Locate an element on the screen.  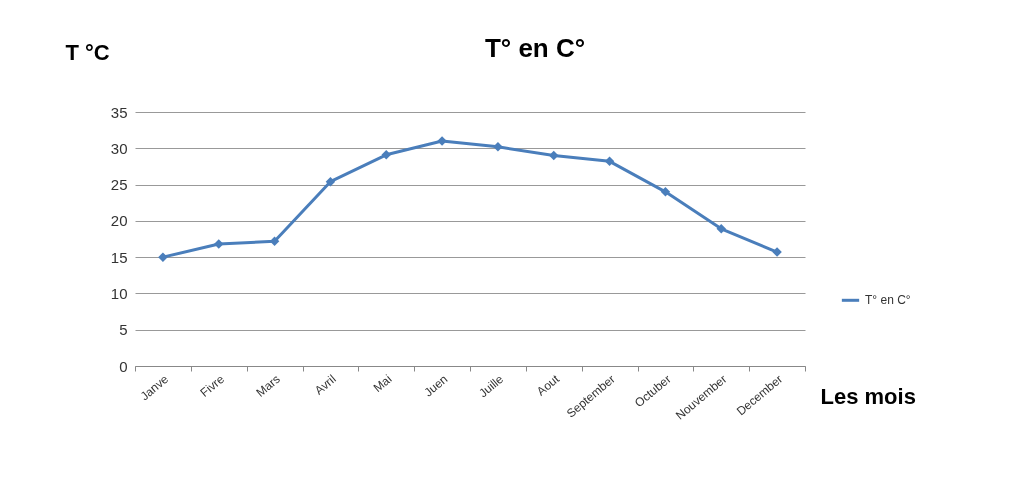
legend-label: T° en C° is located at coordinates (888, 300).